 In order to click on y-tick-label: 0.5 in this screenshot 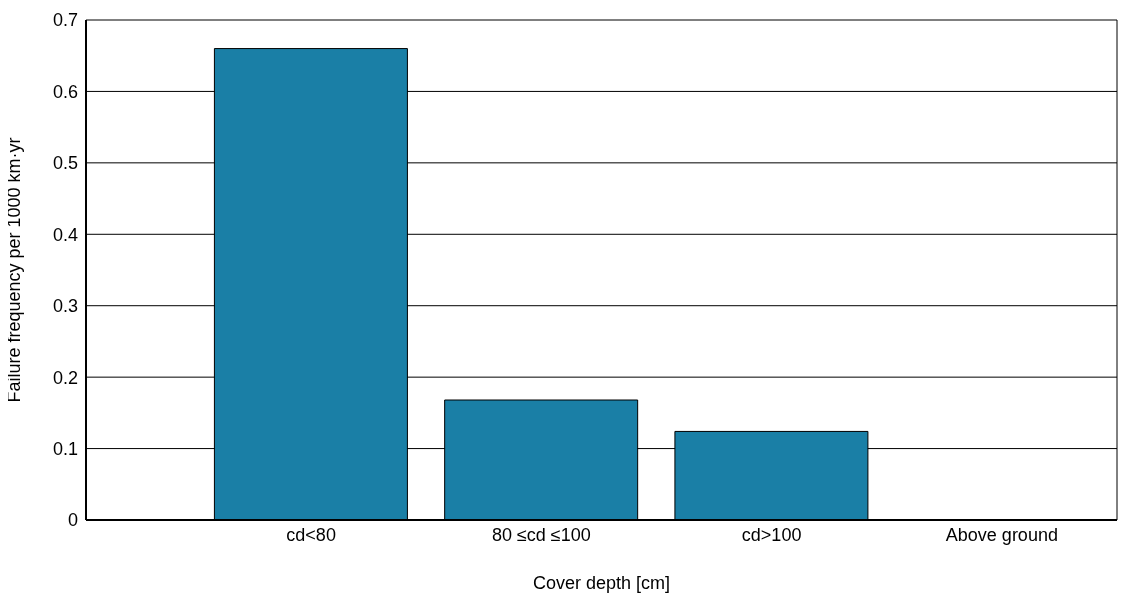, I will do `click(65, 163)`.